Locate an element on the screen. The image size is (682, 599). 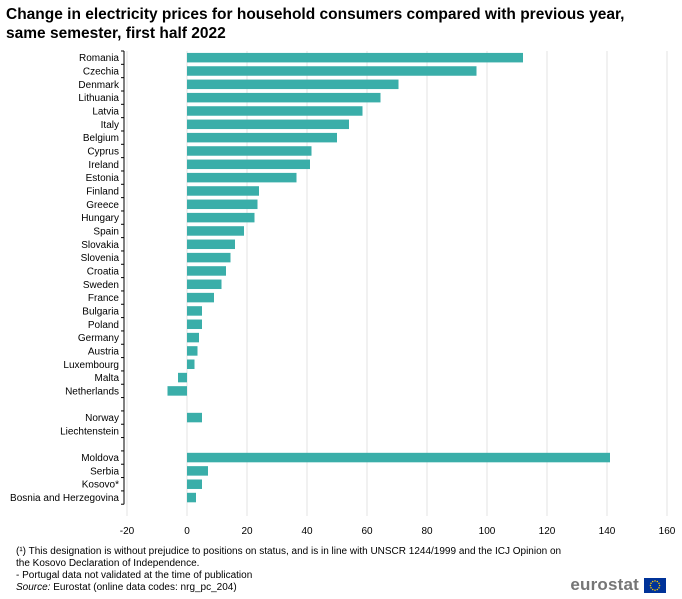
bar-bulgaria is located at coordinates (194, 311).